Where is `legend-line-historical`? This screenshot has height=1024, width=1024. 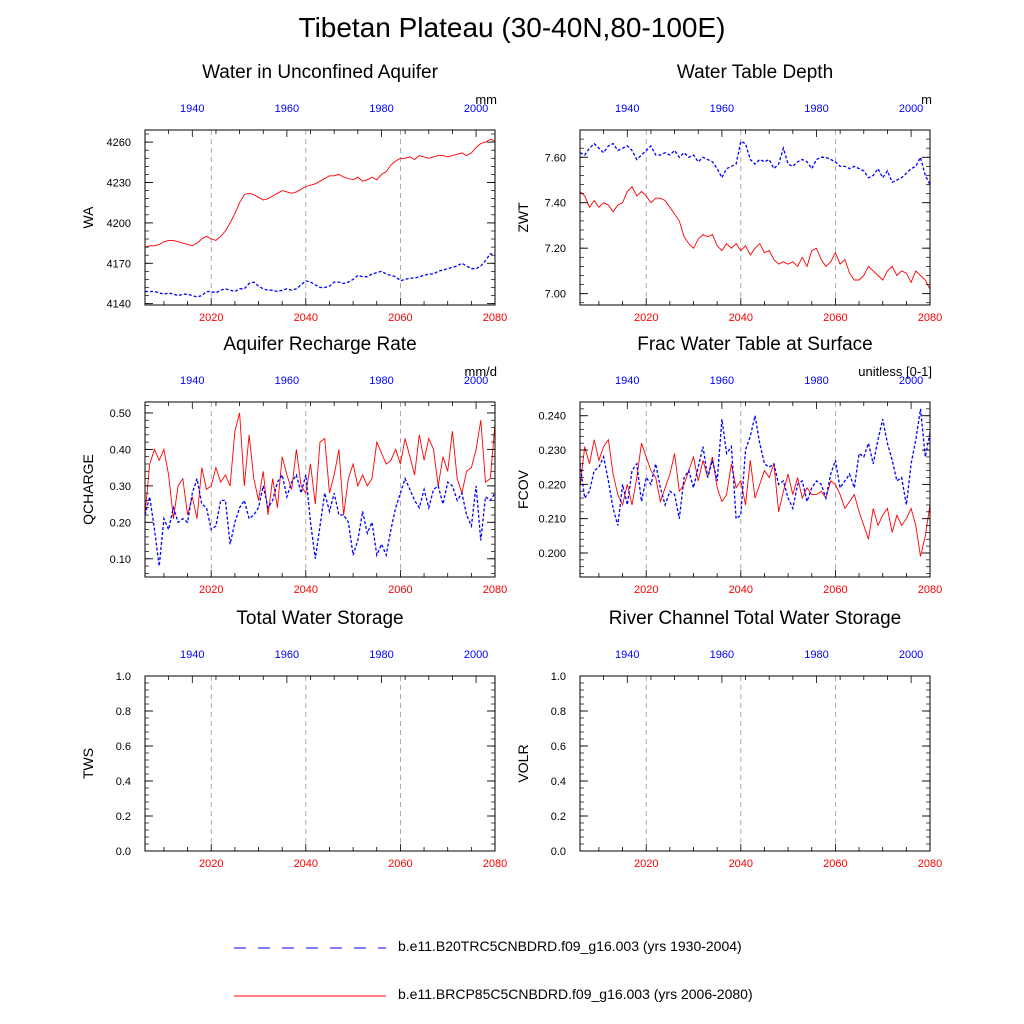
legend-line-historical is located at coordinates (310, 948).